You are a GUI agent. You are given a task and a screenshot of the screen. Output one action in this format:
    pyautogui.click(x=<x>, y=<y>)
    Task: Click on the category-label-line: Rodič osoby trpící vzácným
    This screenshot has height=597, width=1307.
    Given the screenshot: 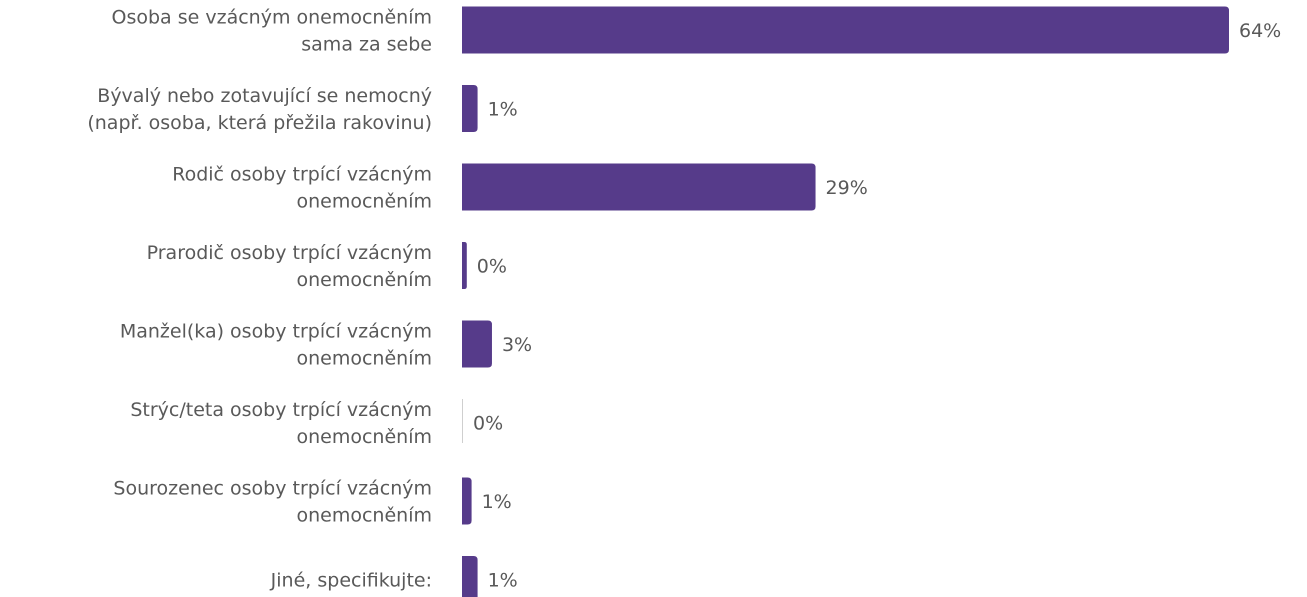 What is the action you would take?
    pyautogui.click(x=302, y=175)
    